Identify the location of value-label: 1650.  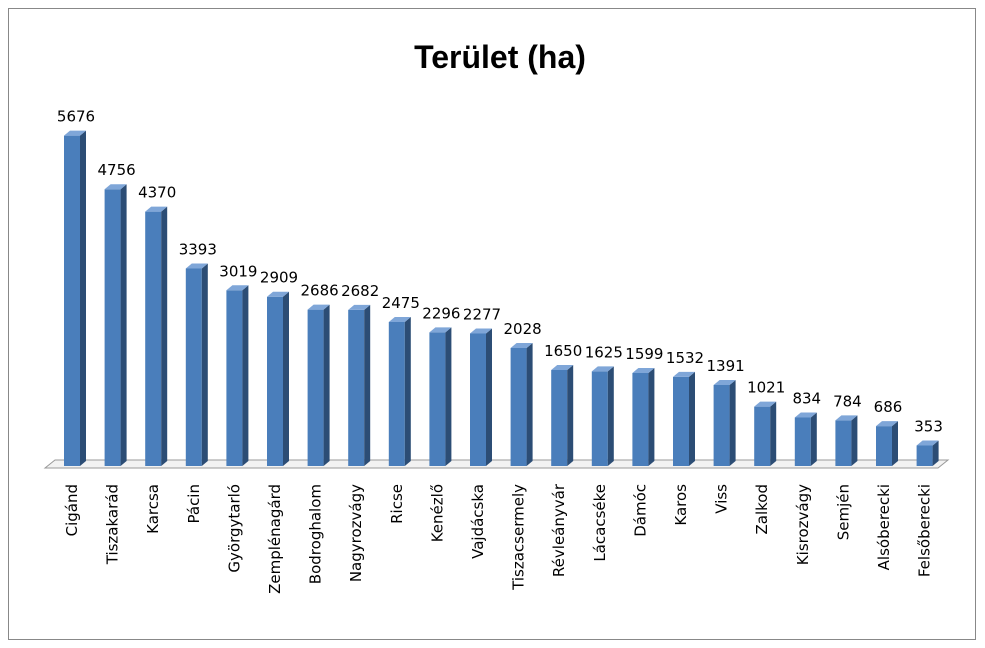
(563, 351).